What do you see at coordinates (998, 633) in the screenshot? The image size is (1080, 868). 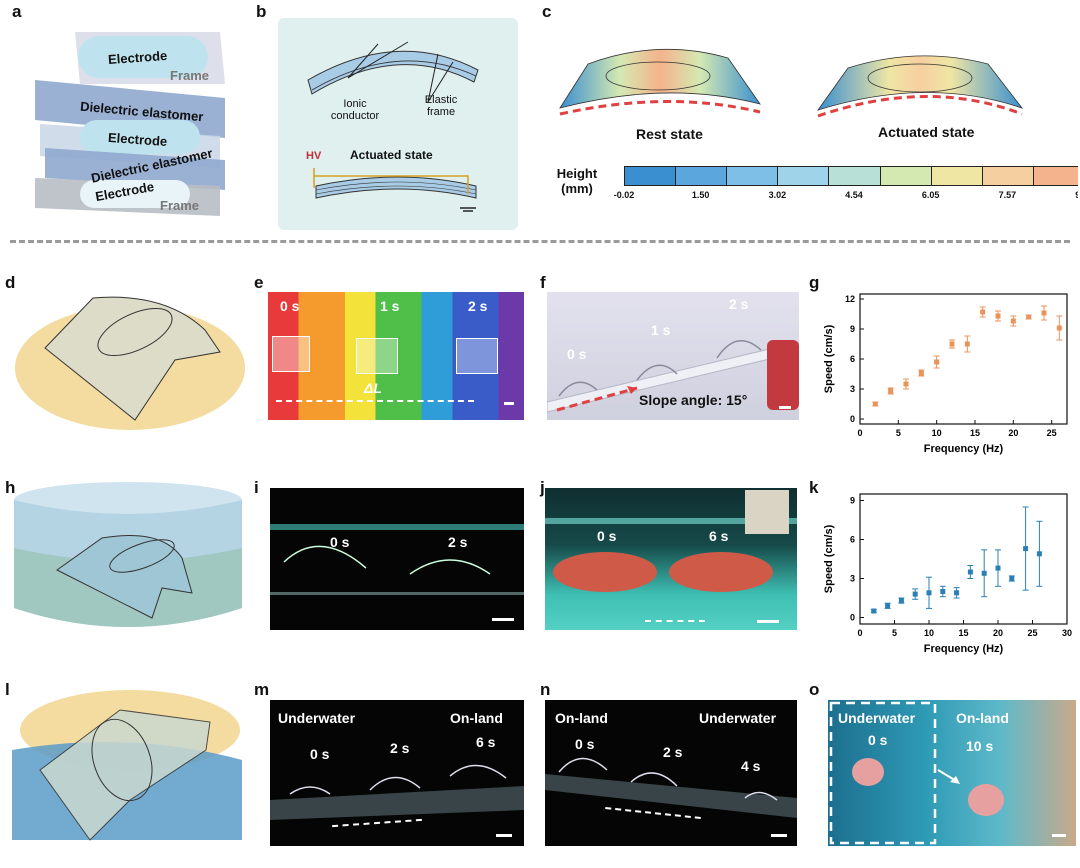 I see `x-tick-label: 20` at bounding box center [998, 633].